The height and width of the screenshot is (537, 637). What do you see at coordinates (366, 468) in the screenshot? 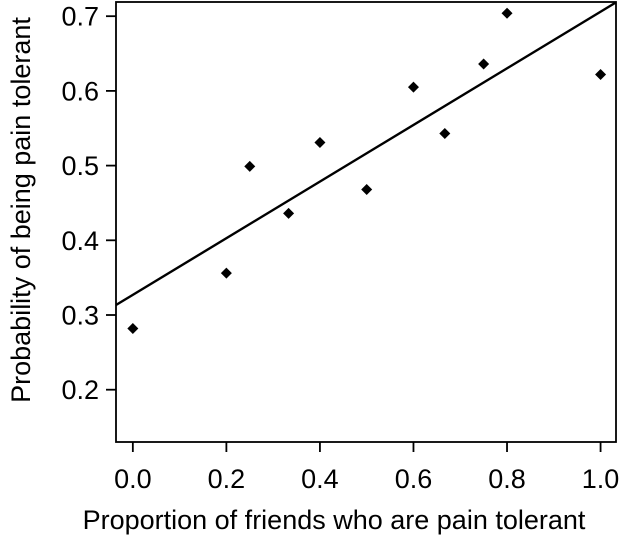
I see `x-axis-ticks: 0.0 0.2 0.4 0.6 0.8 1.0` at bounding box center [366, 468].